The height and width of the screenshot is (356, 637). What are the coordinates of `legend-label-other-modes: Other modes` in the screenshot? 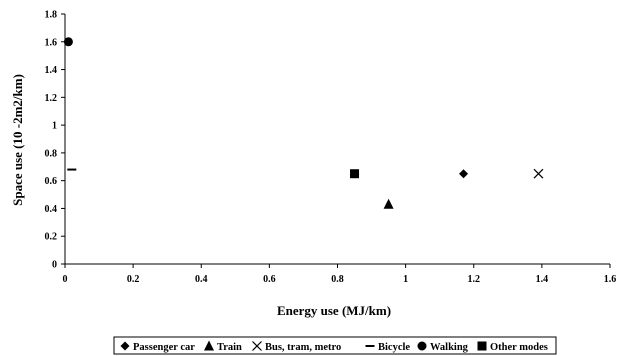 It's located at (519, 347).